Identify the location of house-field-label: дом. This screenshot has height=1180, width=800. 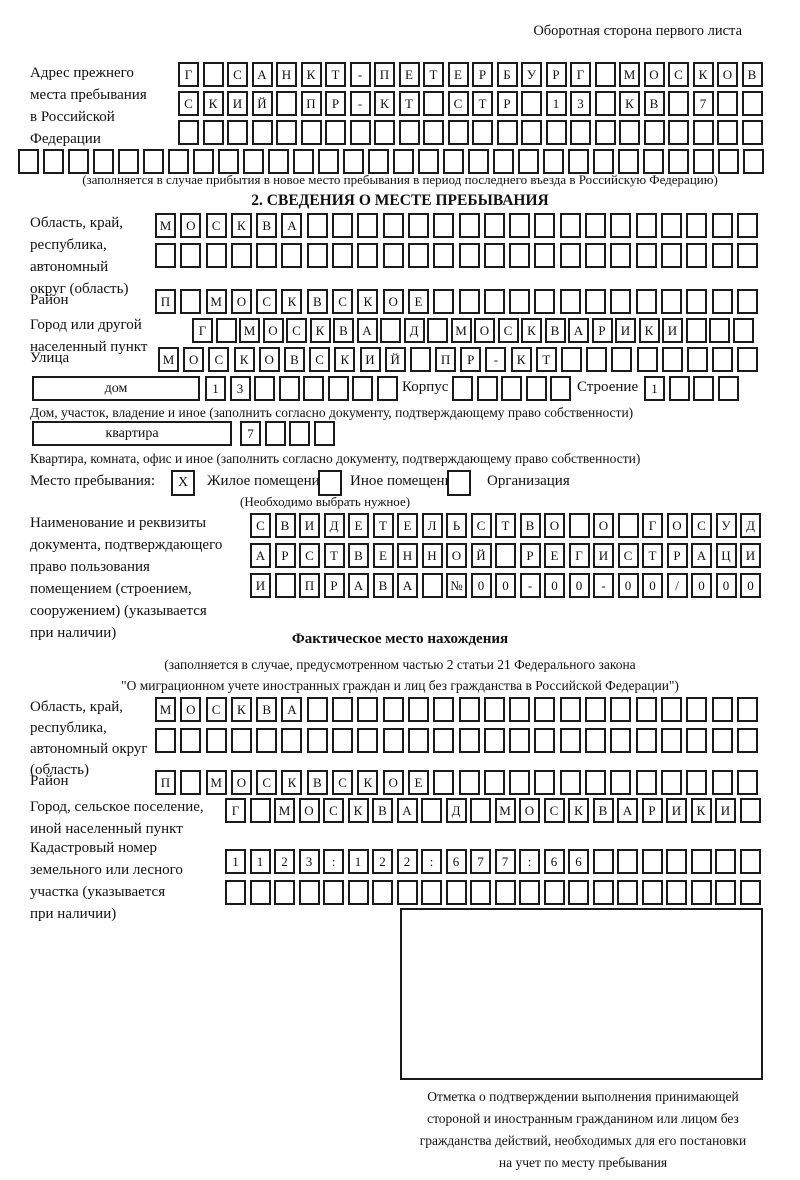
(116, 388).